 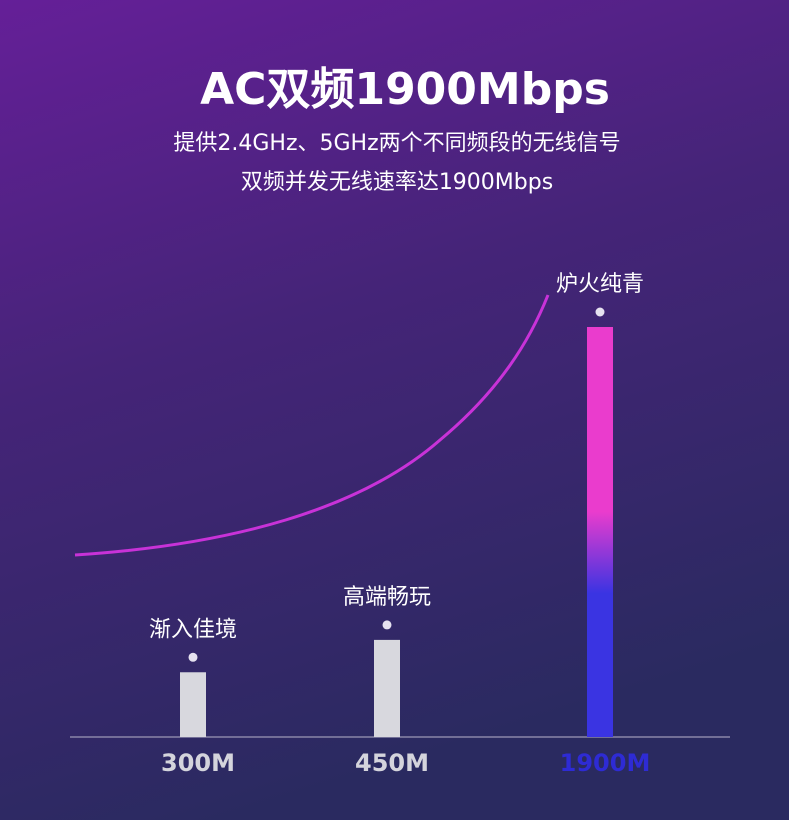 I want to click on bar-annotation: 渐入佳境, so click(x=193, y=629).